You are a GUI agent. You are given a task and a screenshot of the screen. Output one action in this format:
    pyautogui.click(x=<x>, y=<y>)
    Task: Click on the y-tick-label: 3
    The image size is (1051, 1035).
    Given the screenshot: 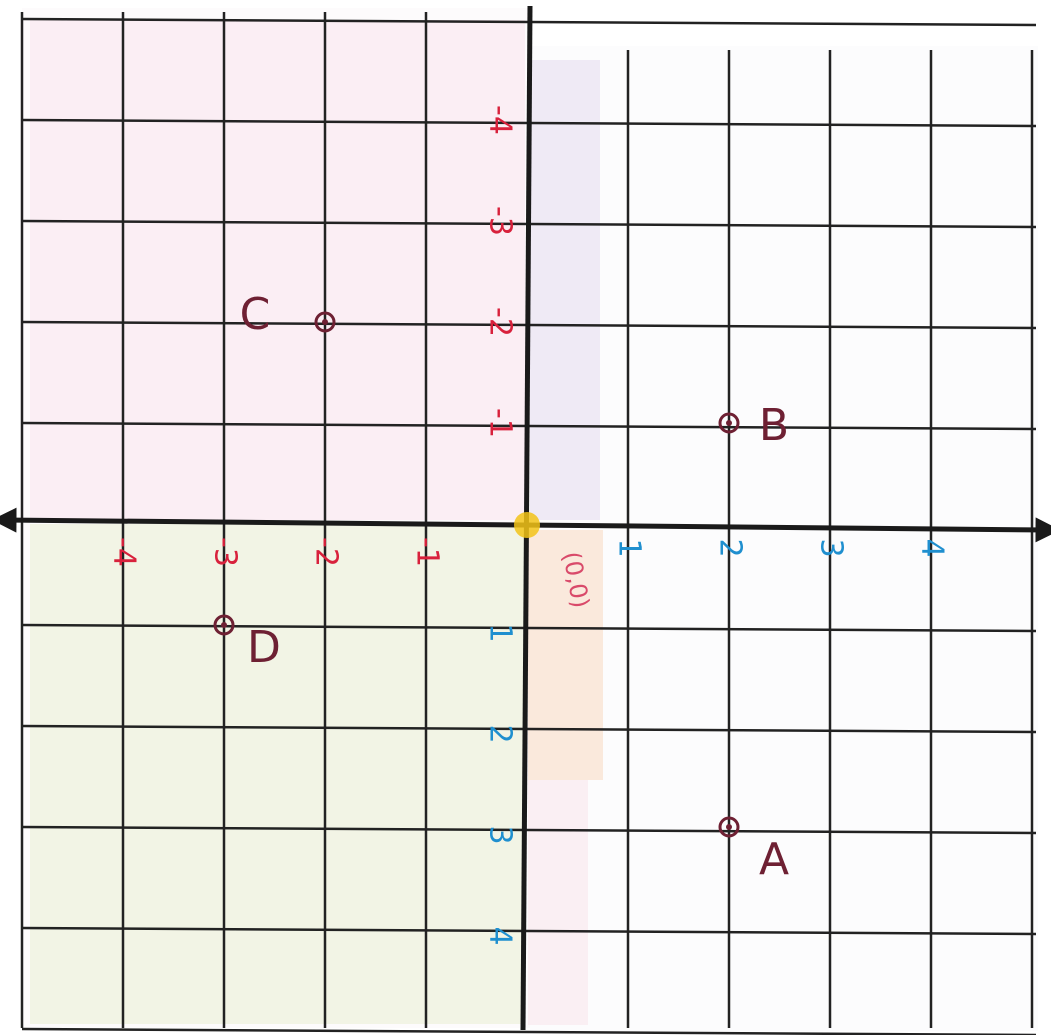 What is the action you would take?
    pyautogui.click(x=500, y=834)
    